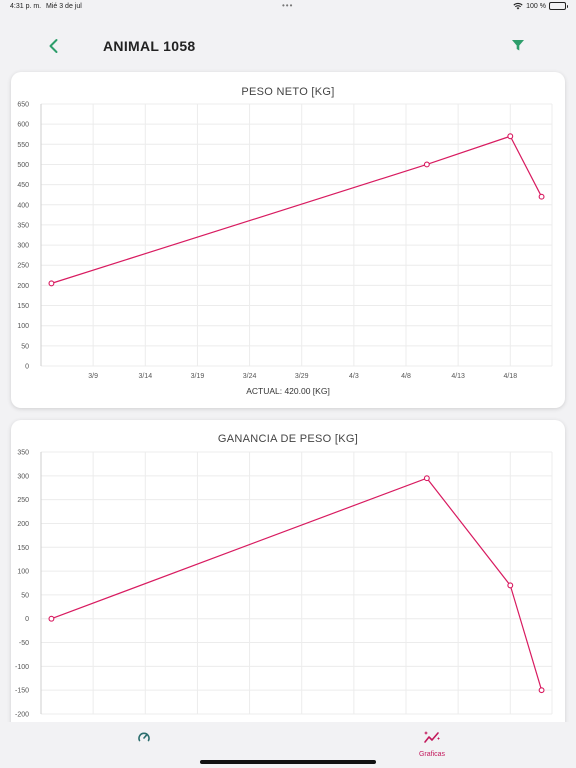  What do you see at coordinates (26, 6) in the screenshot?
I see `status-time: 4:31 p. m.` at bounding box center [26, 6].